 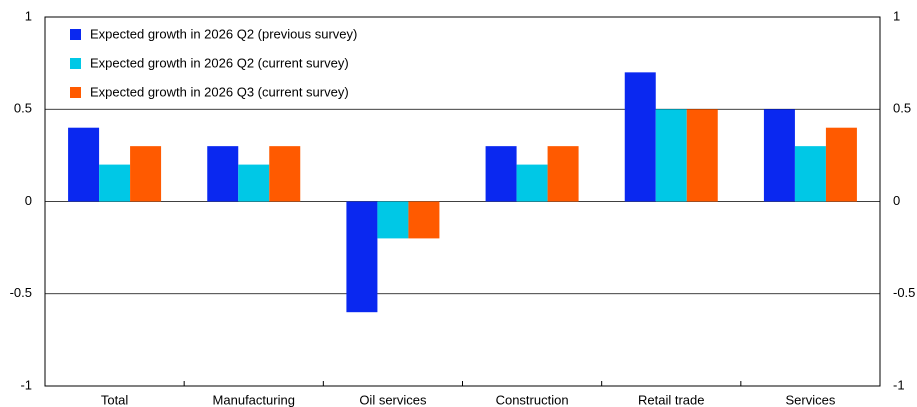 I want to click on y-tick-label: -1, so click(x=26, y=384).